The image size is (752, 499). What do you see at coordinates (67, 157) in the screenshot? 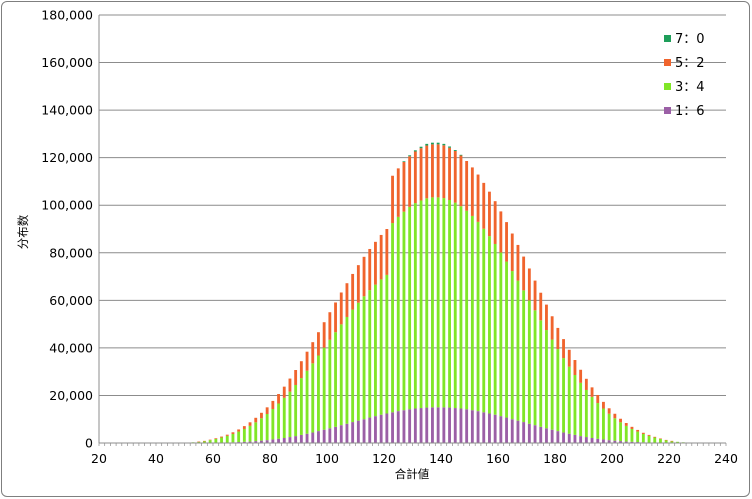
I see `y-tick-label: 120,000` at bounding box center [67, 157].